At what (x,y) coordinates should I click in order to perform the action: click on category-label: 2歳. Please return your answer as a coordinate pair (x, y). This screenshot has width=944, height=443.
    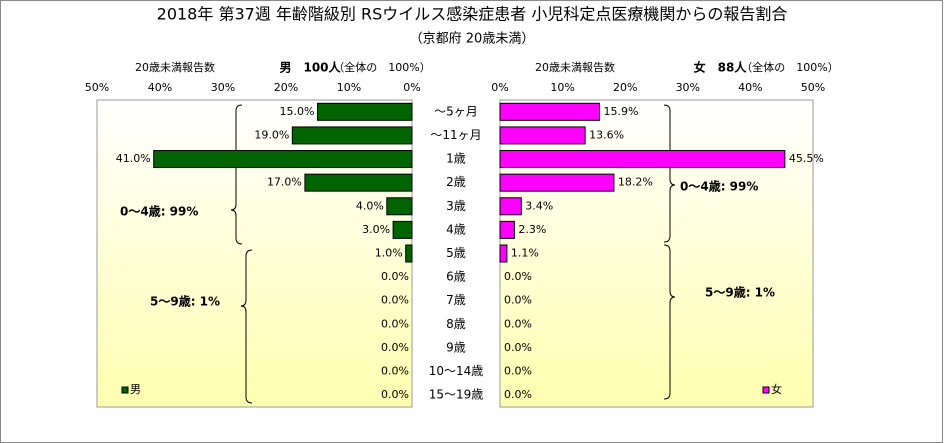
    Looking at the image, I should click on (456, 182).